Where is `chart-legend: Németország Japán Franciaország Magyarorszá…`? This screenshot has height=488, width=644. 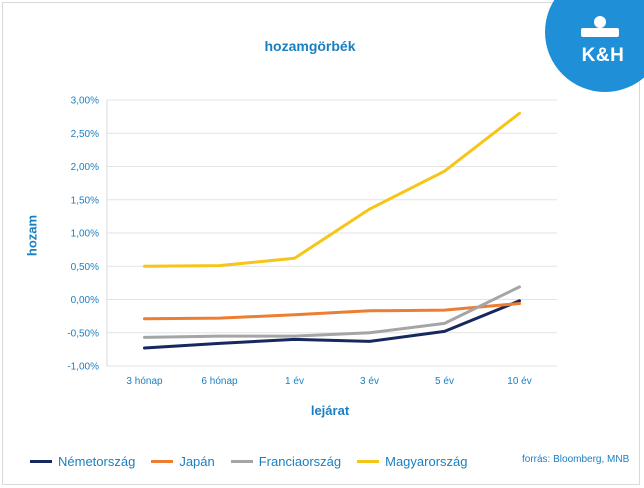
chart-legend: Németország Japán Franciaország Magyarorszá… is located at coordinates (256, 461).